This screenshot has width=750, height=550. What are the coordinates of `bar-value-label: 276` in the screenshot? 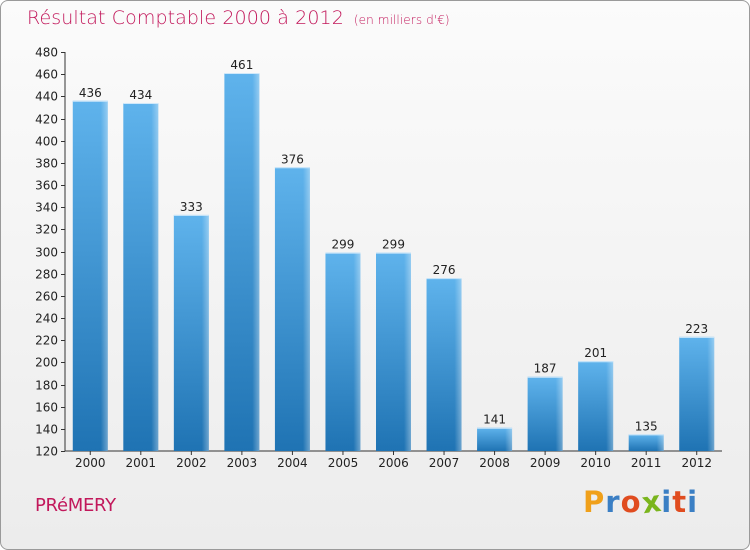 It's located at (444, 270).